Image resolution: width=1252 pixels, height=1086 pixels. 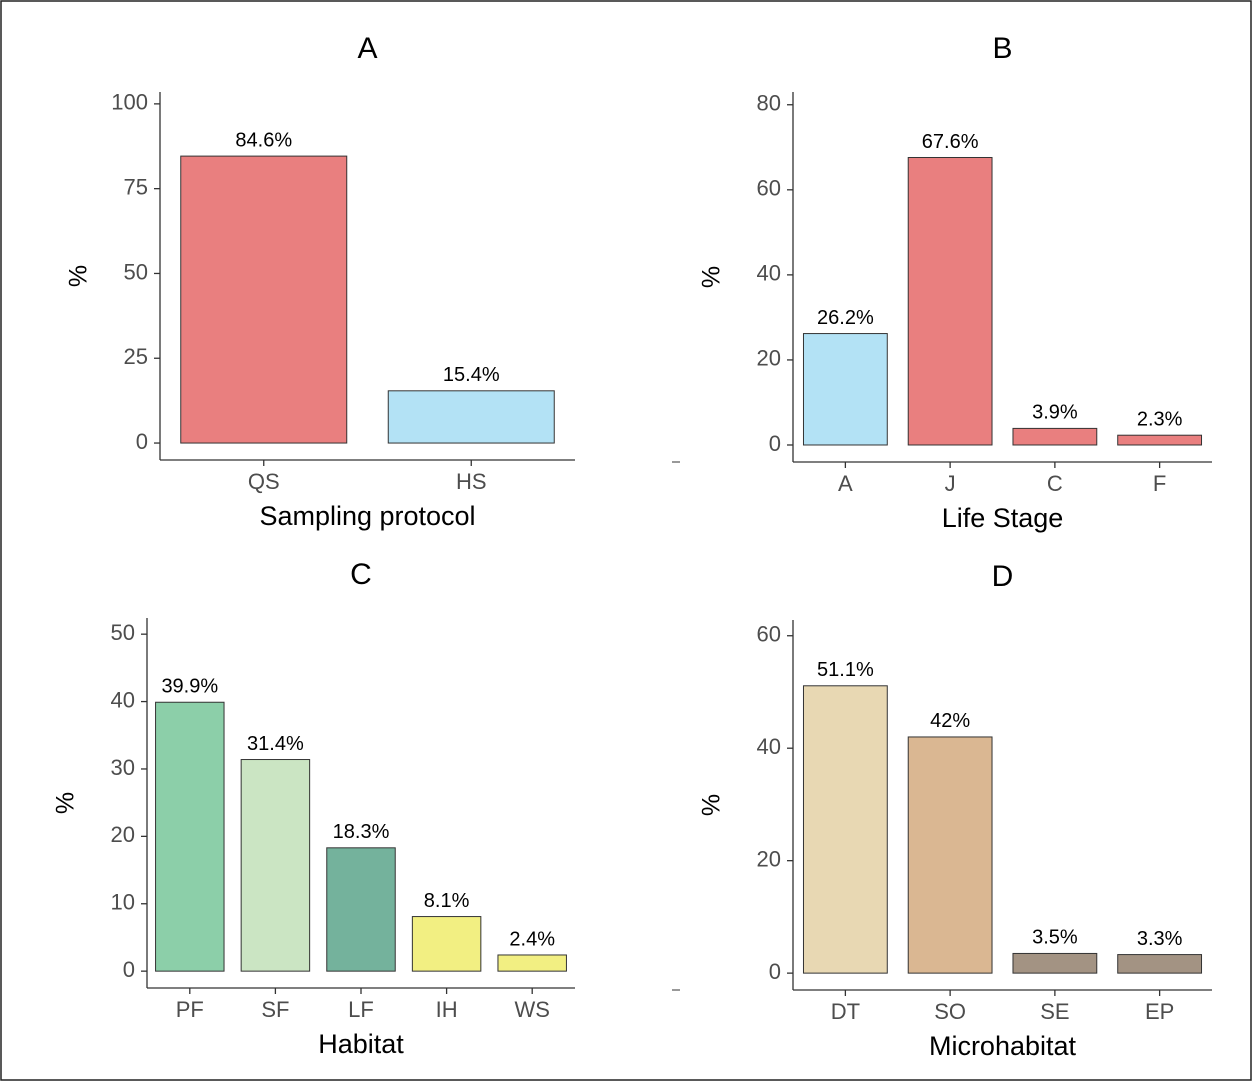 What do you see at coordinates (447, 901) in the screenshot?
I see `value-label: 8.1%` at bounding box center [447, 901].